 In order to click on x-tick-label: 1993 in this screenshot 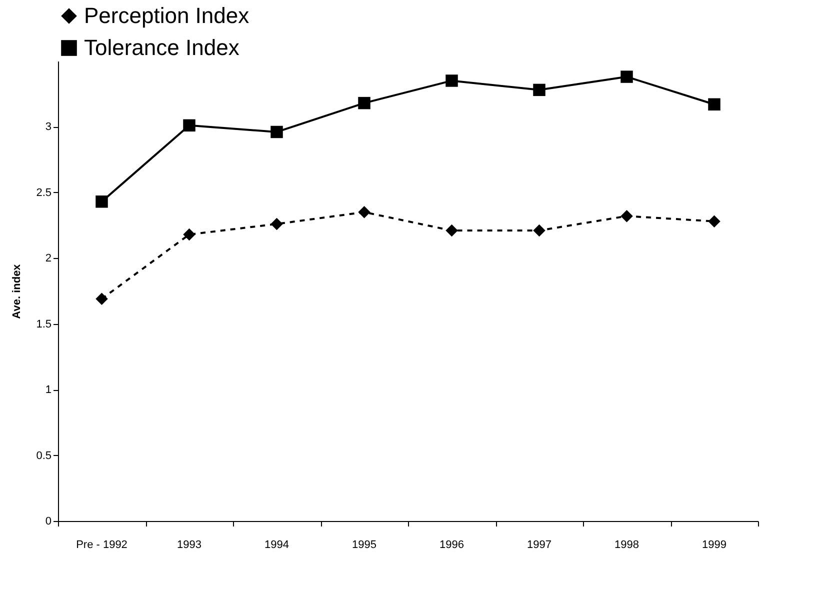, I will do `click(189, 545)`.